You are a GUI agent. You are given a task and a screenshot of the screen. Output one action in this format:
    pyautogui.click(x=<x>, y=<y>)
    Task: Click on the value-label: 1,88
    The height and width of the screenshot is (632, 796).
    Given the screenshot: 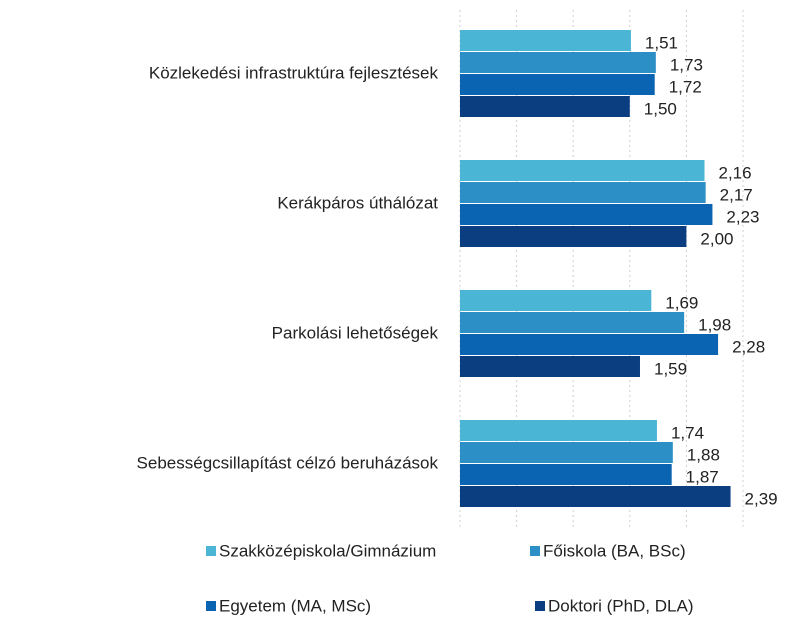 What is the action you would take?
    pyautogui.click(x=703, y=454)
    